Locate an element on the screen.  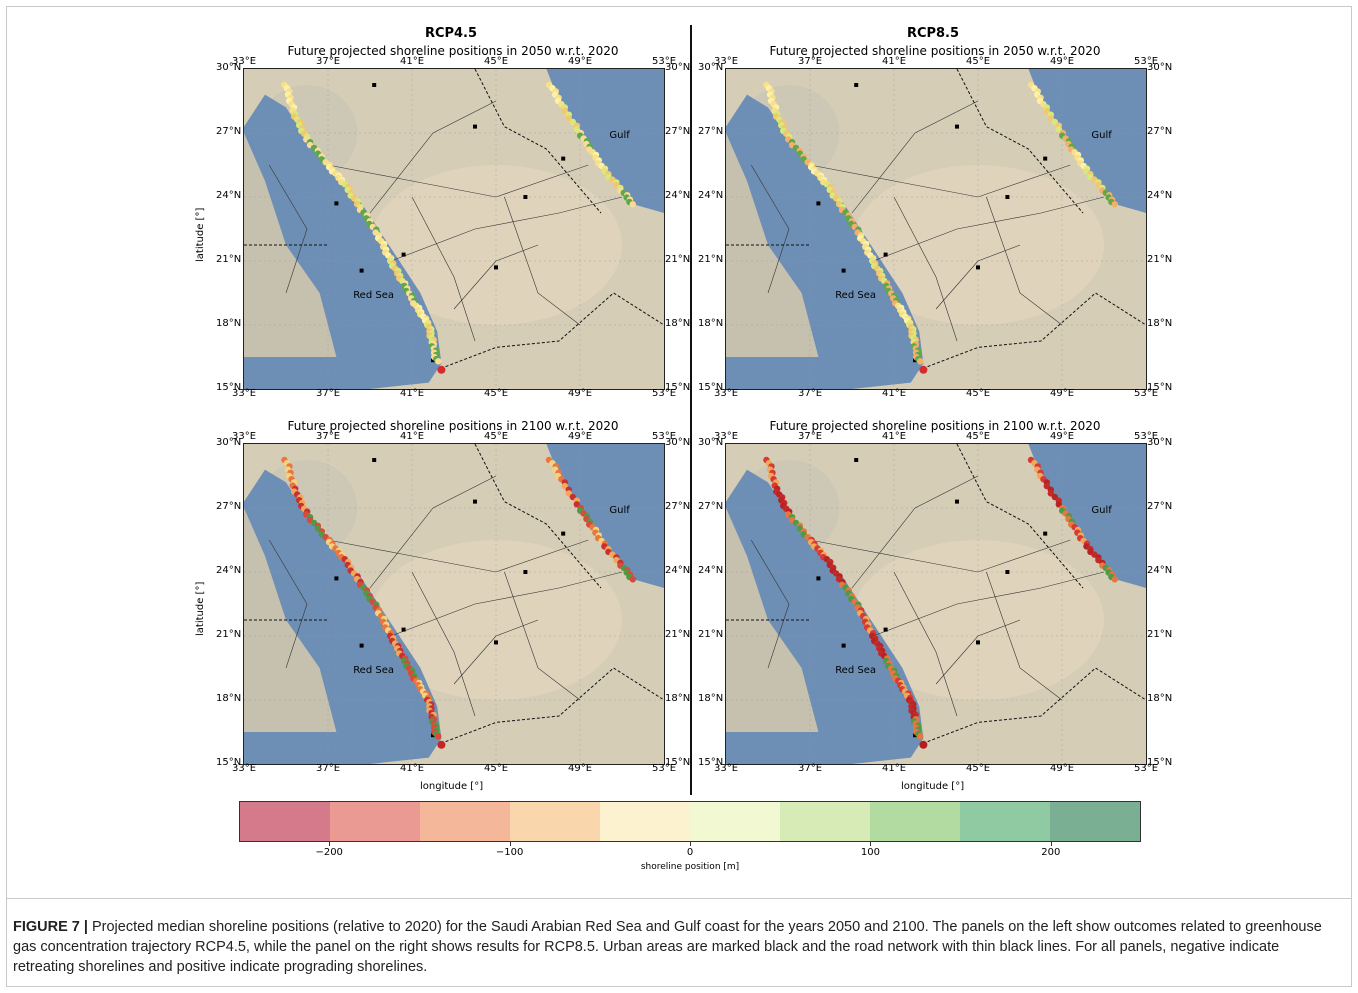
column-divider is located at coordinates (691, 410).